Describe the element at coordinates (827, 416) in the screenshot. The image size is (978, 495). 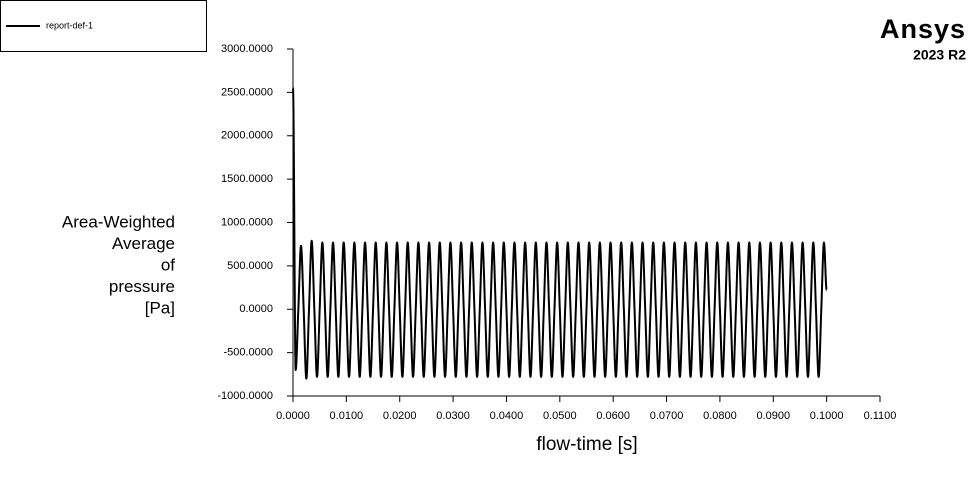
I see `x-tick-label: 0.1000` at that location.